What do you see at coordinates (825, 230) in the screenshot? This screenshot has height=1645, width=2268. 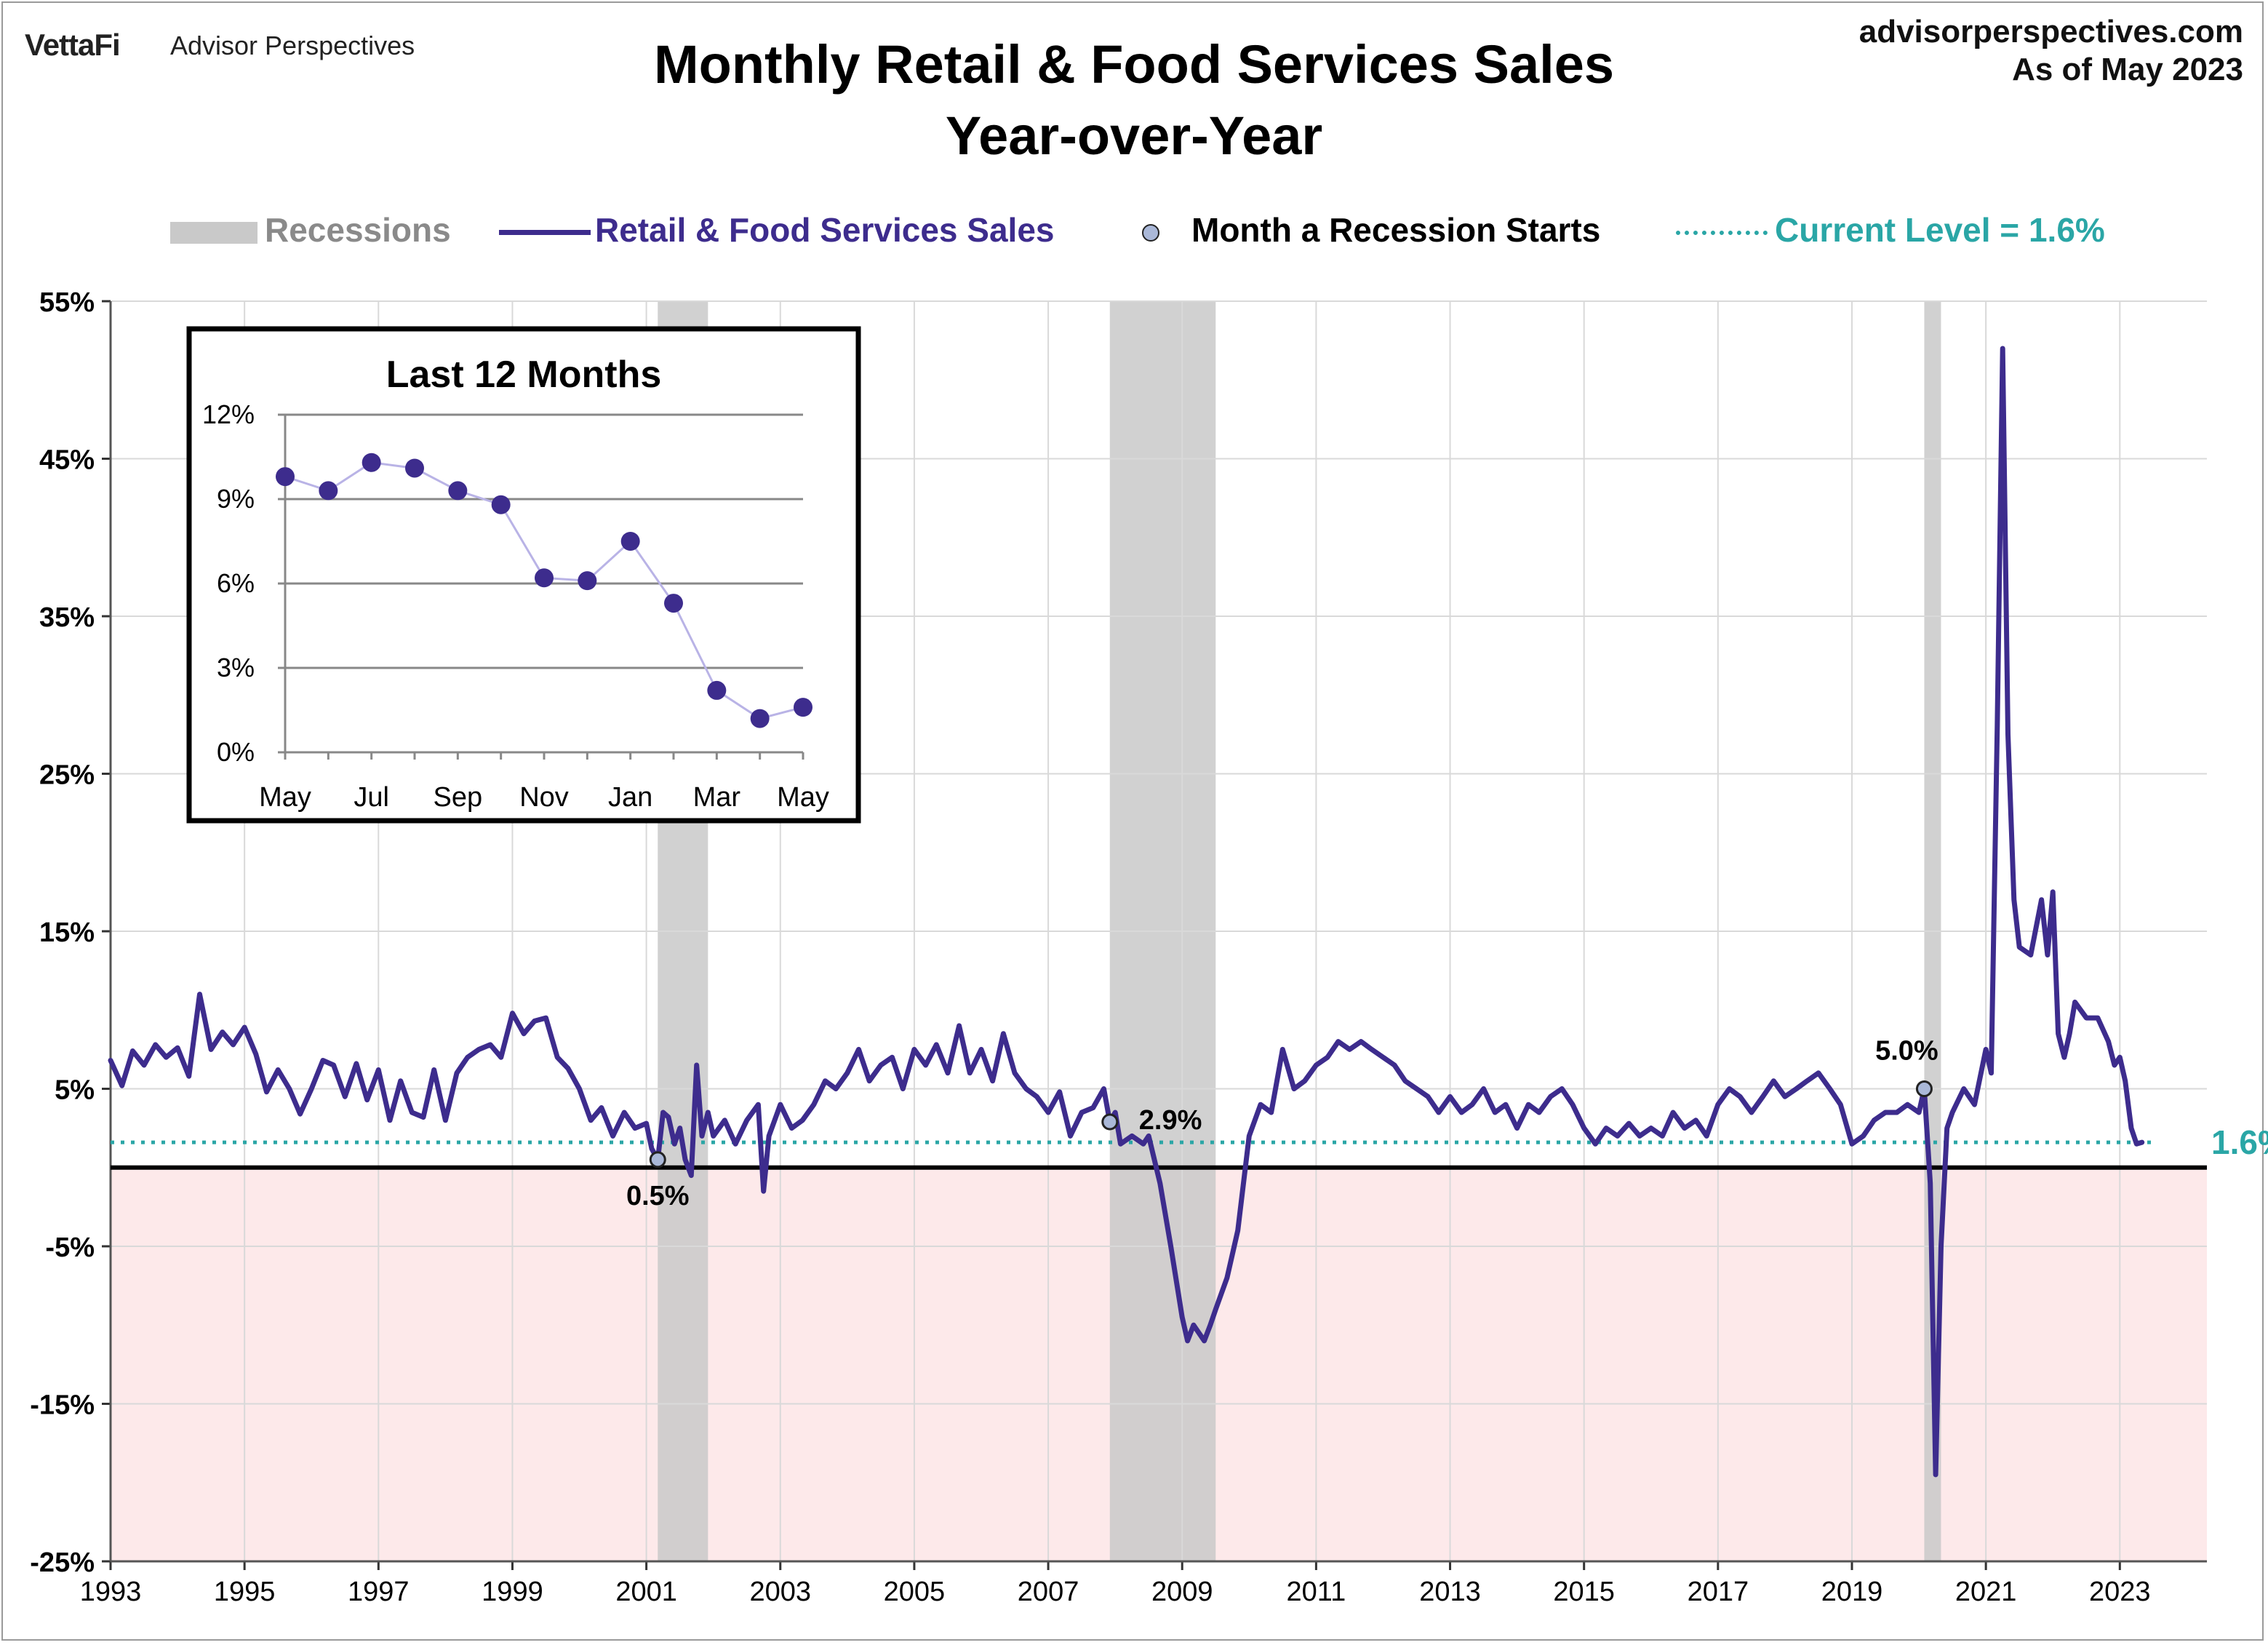 I see `legend-series-label: Retail & Food Services Sales` at bounding box center [825, 230].